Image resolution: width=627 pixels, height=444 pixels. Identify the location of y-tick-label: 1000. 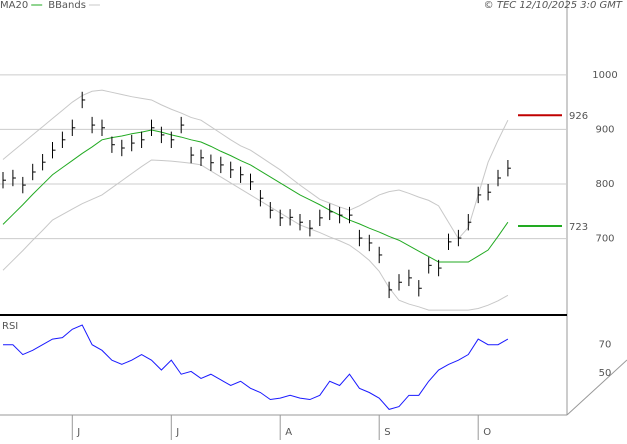
(604, 75).